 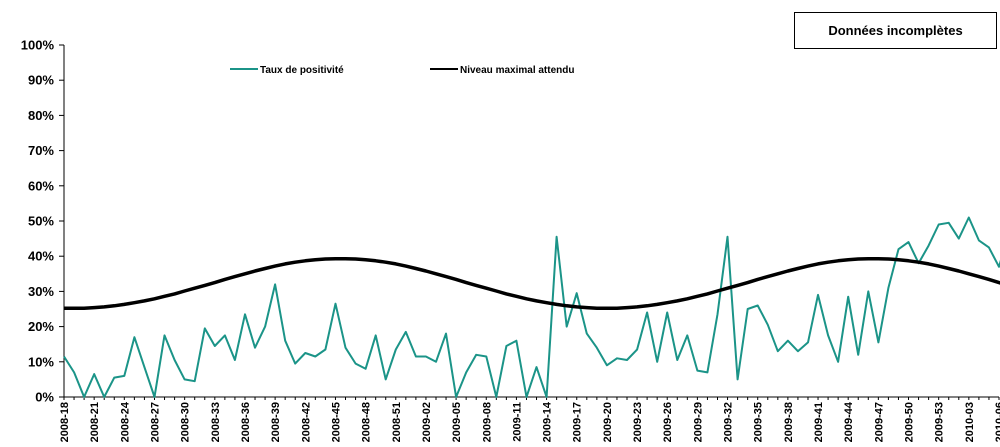 I want to click on y-tick-label: 20%, so click(x=41, y=326).